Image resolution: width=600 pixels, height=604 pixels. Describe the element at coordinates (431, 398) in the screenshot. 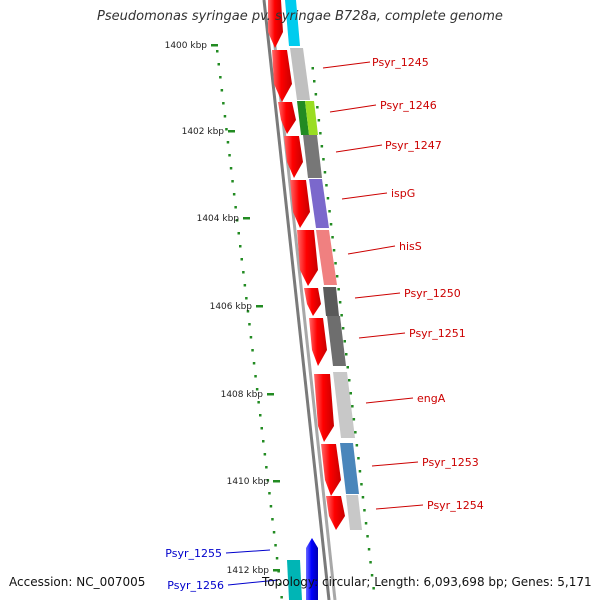

I see `gene-label: engA` at that location.